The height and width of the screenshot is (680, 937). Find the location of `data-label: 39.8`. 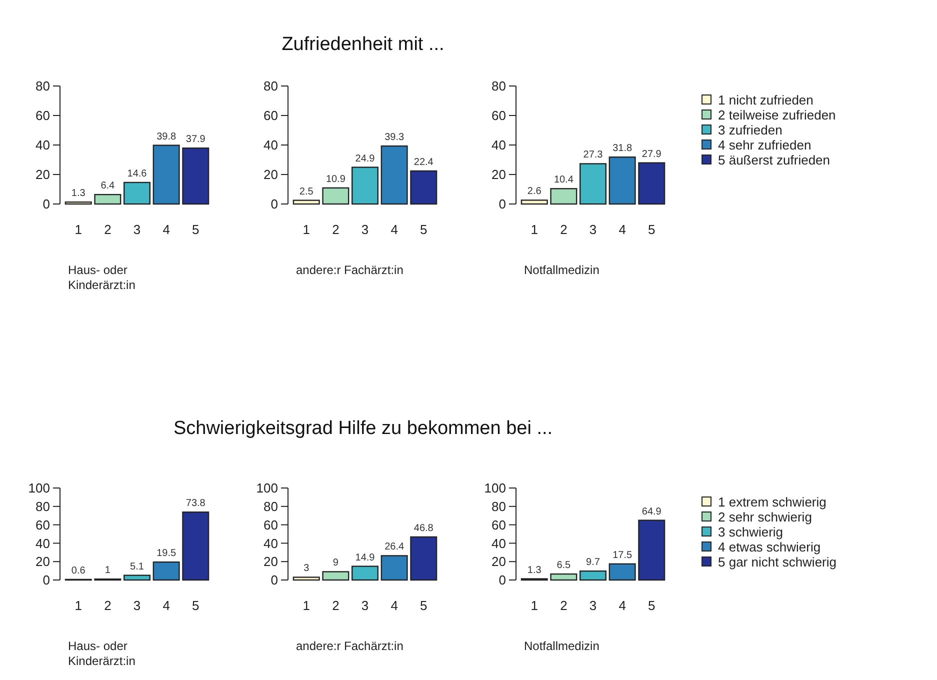

data-label: 39.8 is located at coordinates (166, 136).